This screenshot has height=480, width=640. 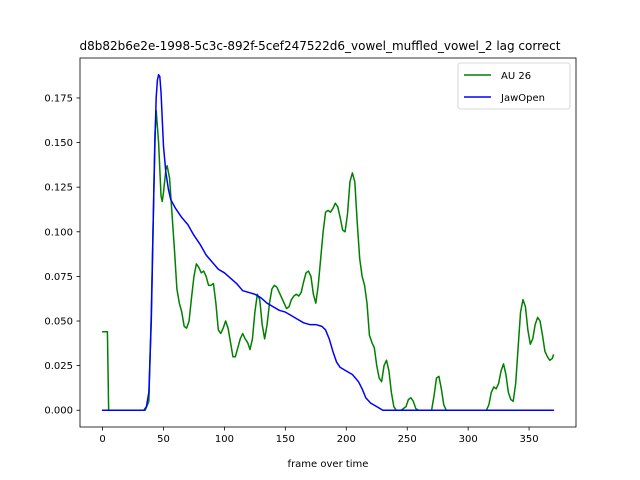 What do you see at coordinates (516, 76) in the screenshot?
I see `legend-label: AU 26` at bounding box center [516, 76].